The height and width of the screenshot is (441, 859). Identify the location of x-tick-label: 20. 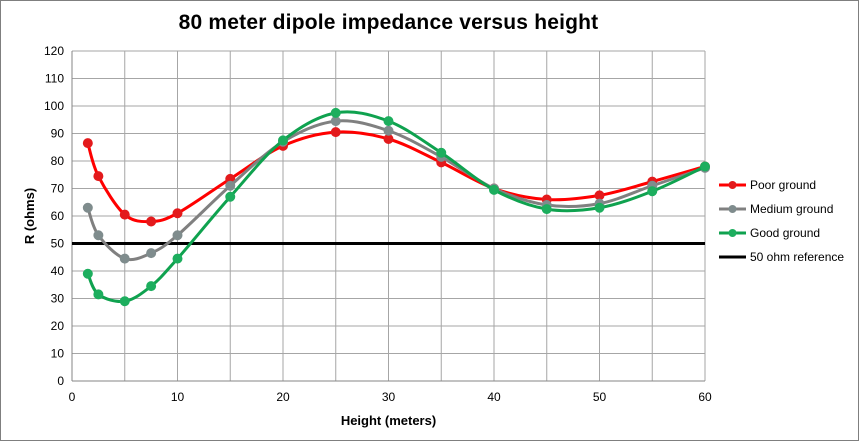
(283, 397).